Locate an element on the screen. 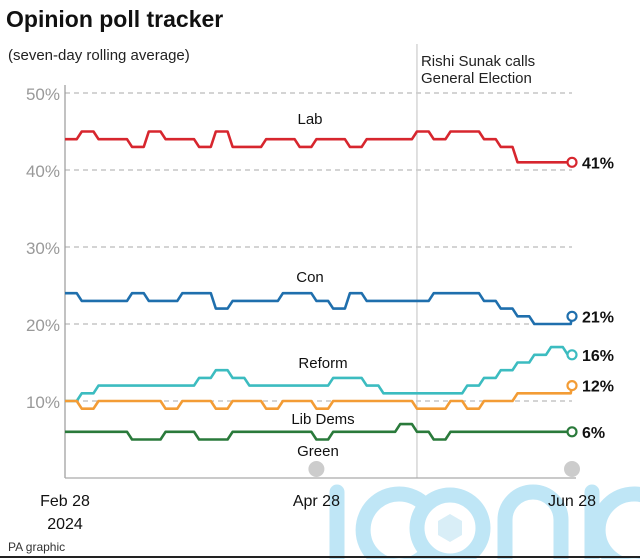  series-line-lib-dems is located at coordinates (319, 397).